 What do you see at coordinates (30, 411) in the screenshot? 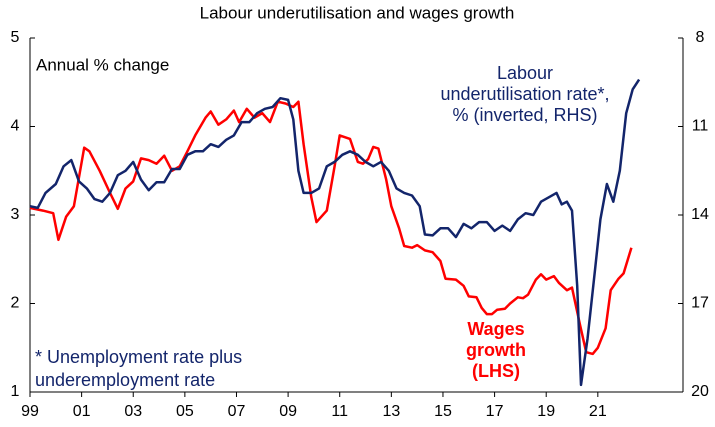
I see `x-tick-label: 99` at bounding box center [30, 411].